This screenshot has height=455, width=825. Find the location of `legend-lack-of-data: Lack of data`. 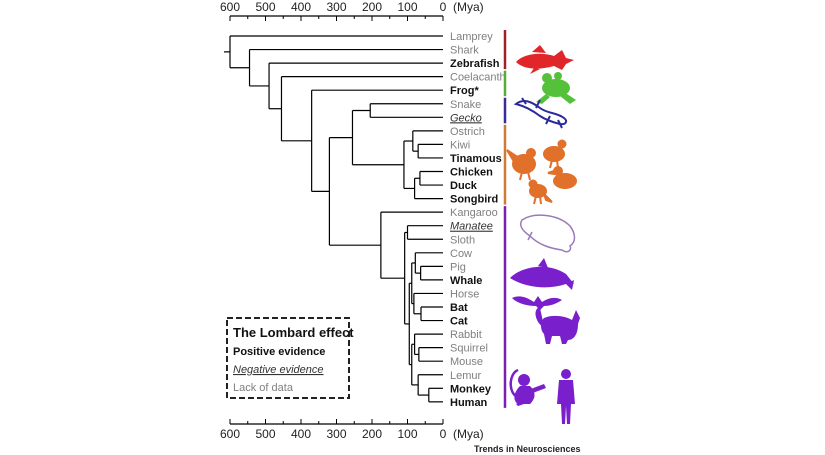

legend-lack-of-data: Lack of data is located at coordinates (263, 388).